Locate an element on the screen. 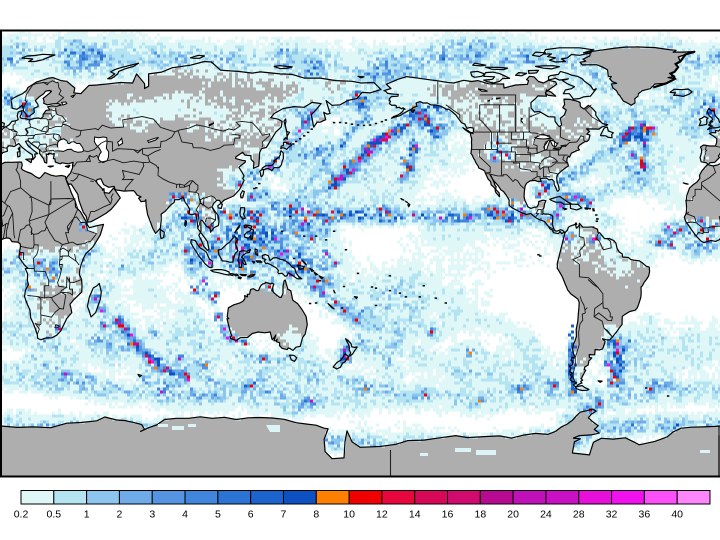  svg-text: 8 is located at coordinates (316, 515).